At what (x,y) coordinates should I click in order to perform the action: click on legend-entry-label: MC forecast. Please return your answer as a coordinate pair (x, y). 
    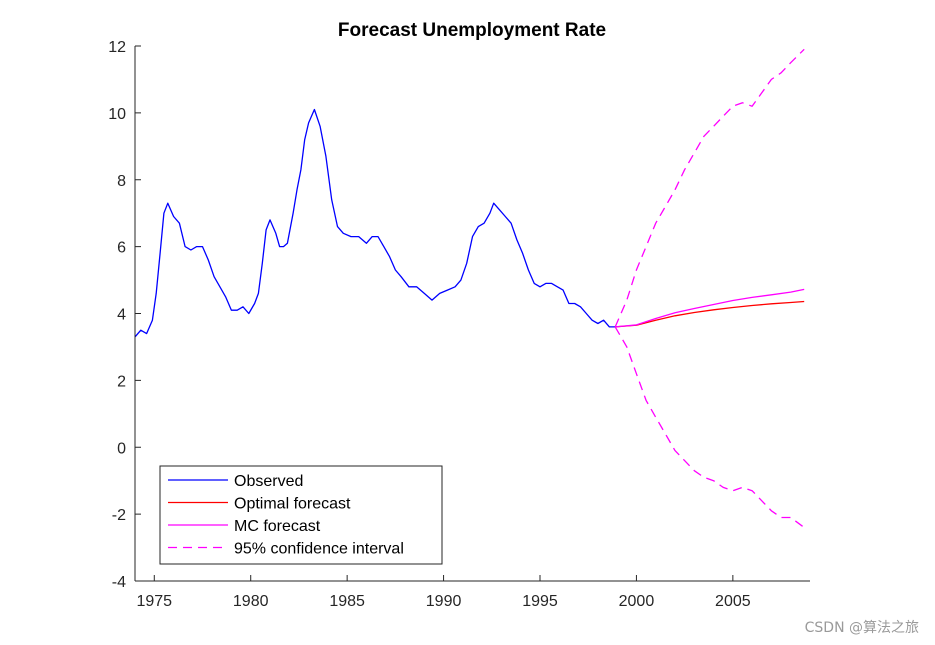
    Looking at the image, I should click on (277, 526).